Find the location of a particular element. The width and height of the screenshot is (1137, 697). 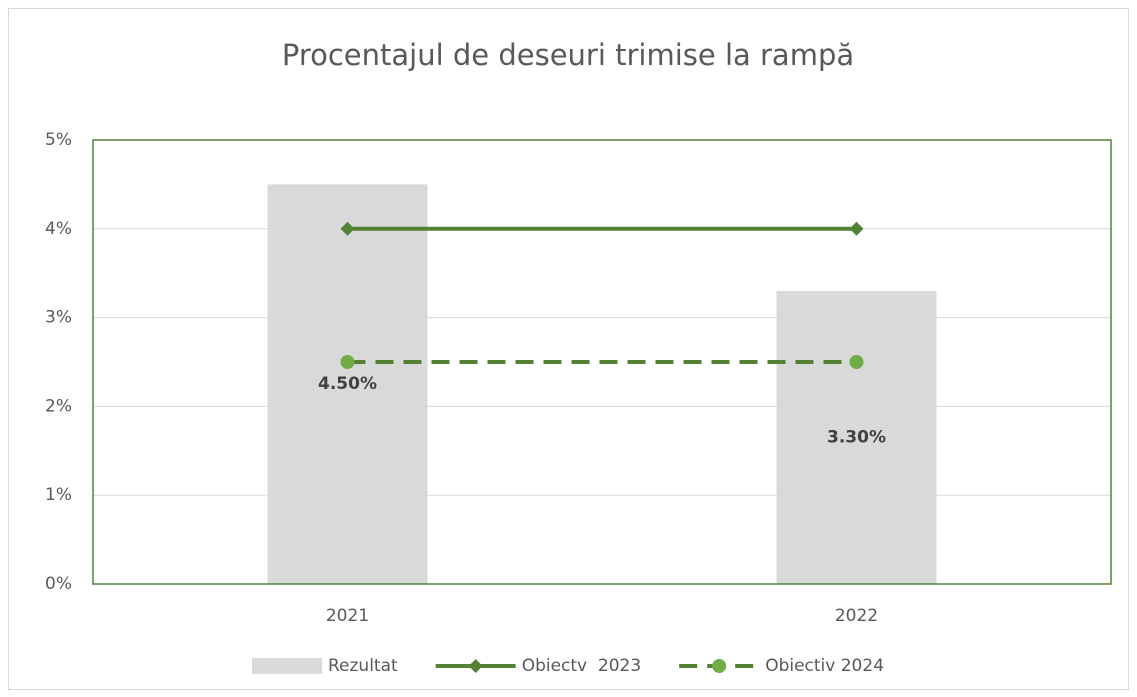

legend-label: Obiectv 2023 is located at coordinates (582, 666).